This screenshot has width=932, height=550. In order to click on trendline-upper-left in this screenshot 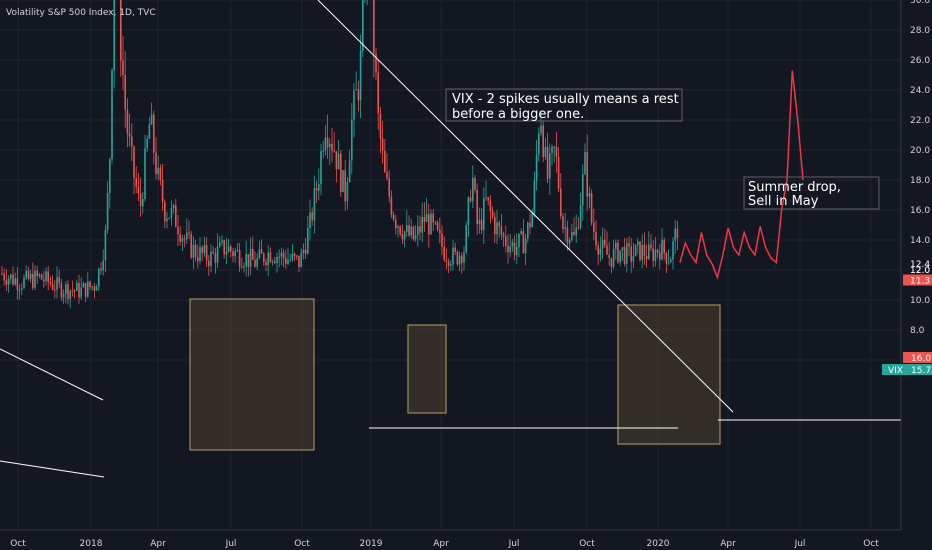, I will do `click(52, 374)`.